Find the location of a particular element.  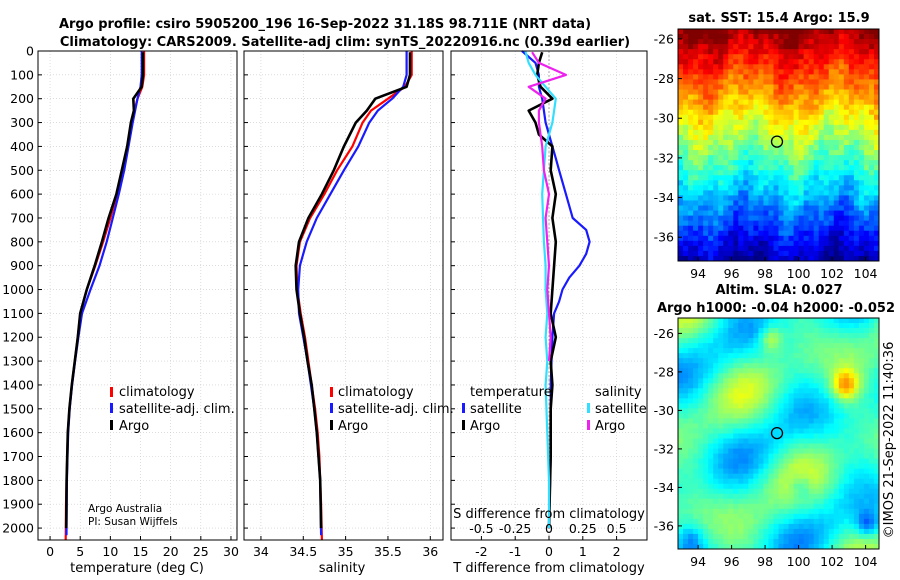

x-tick-label: -1 is located at coordinates (515, 551).